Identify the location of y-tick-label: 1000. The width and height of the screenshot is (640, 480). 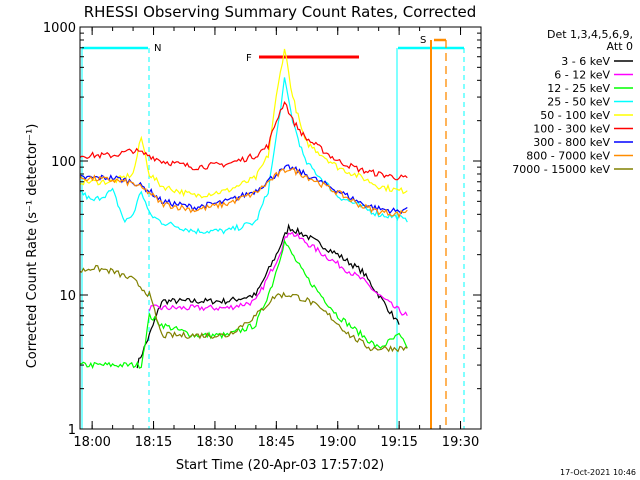
(59, 28).